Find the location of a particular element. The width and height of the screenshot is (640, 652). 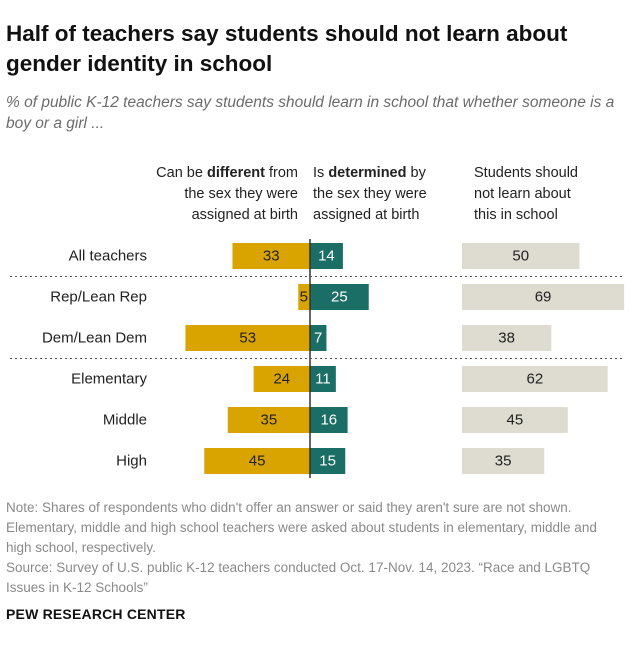

value-label-determined: 15 is located at coordinates (327, 461).